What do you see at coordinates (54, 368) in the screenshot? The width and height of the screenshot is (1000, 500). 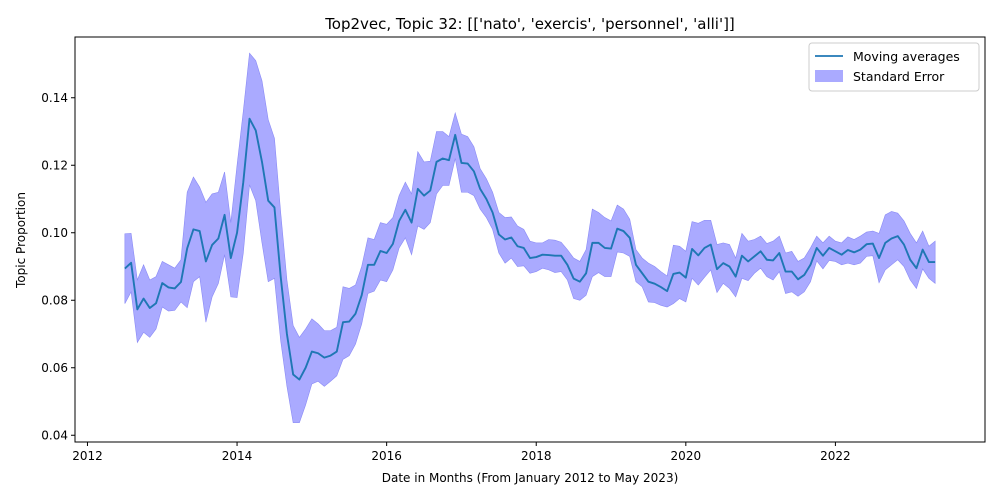 I see `y-tick-label: 0.06` at bounding box center [54, 368].